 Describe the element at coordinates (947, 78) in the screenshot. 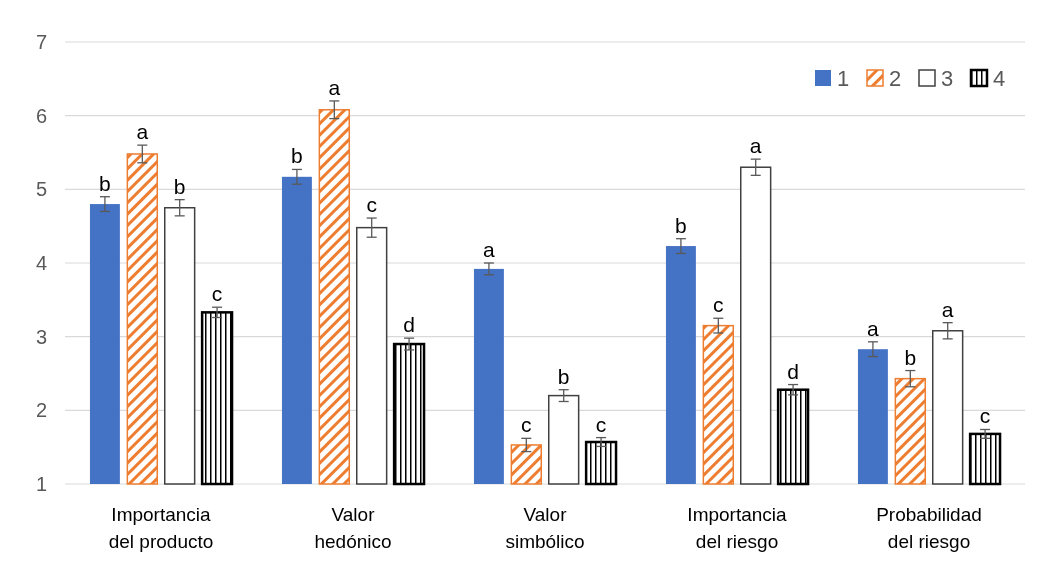

I see `legend-label: 3` at that location.